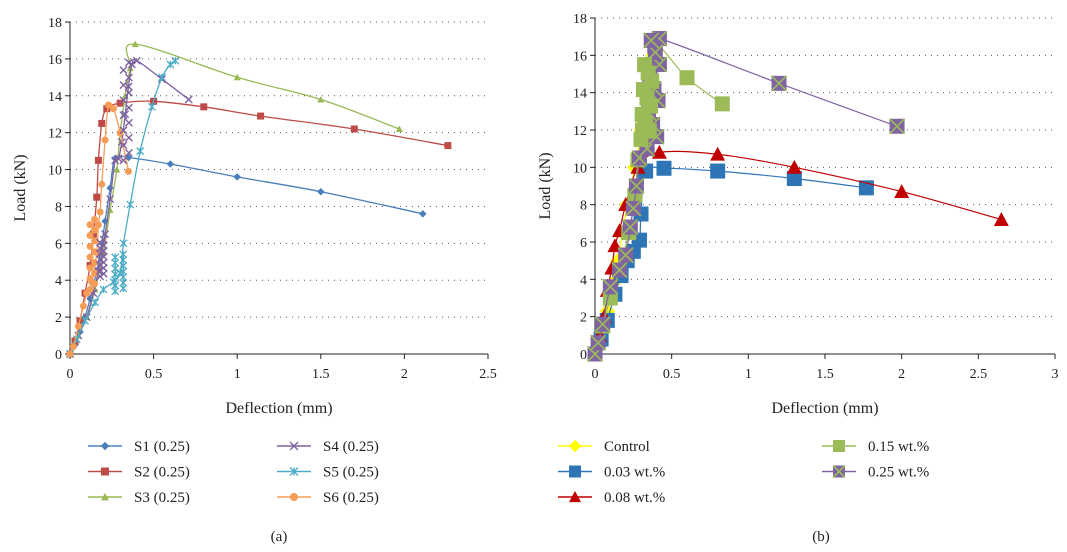 Image resolution: width=1067 pixels, height=552 pixels. I want to click on y-tick-label: 16, so click(580, 56).